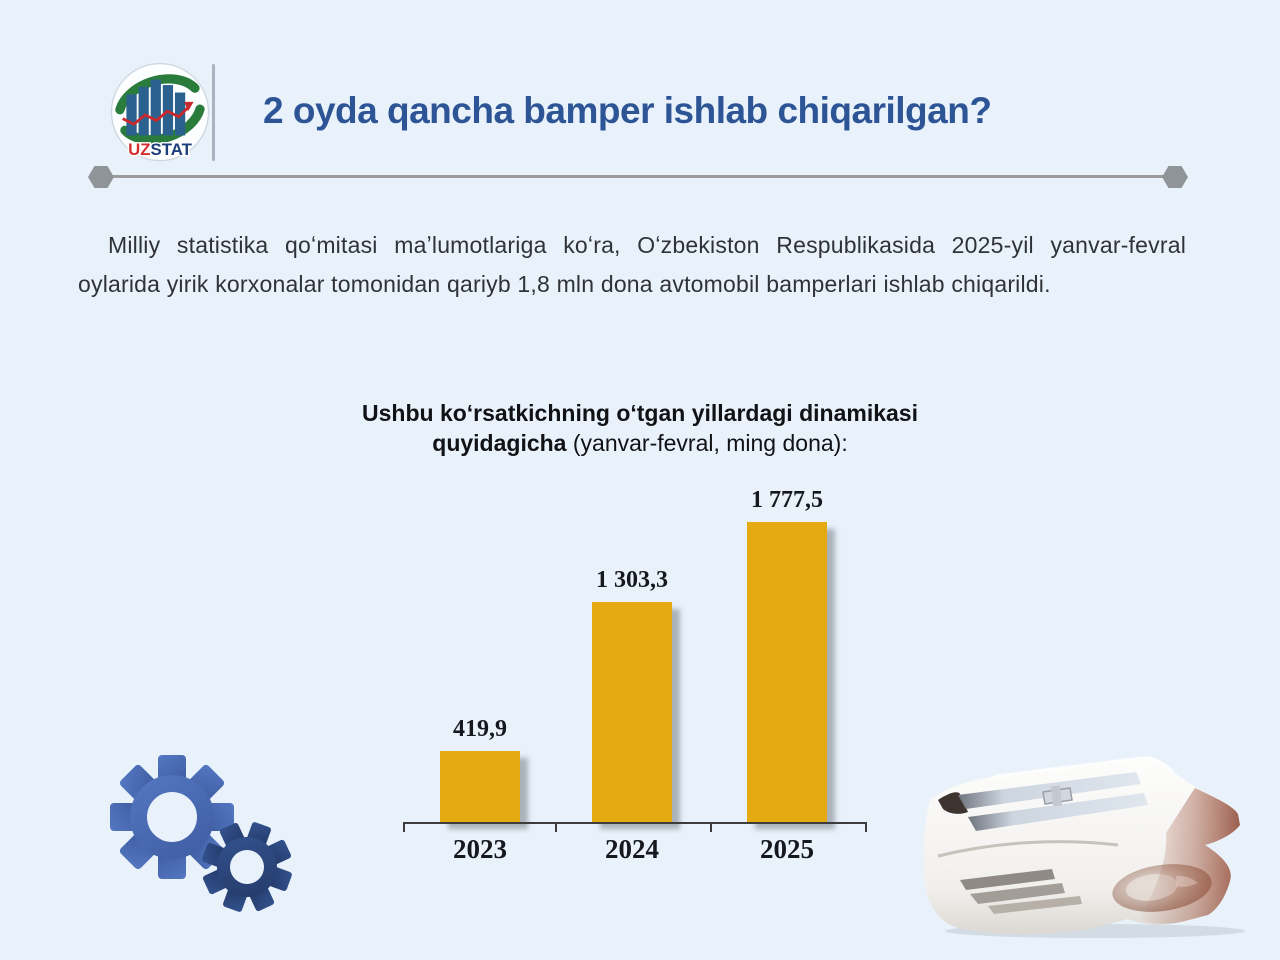 The height and width of the screenshot is (960, 1280). I want to click on logo-title-separator, so click(213, 112).